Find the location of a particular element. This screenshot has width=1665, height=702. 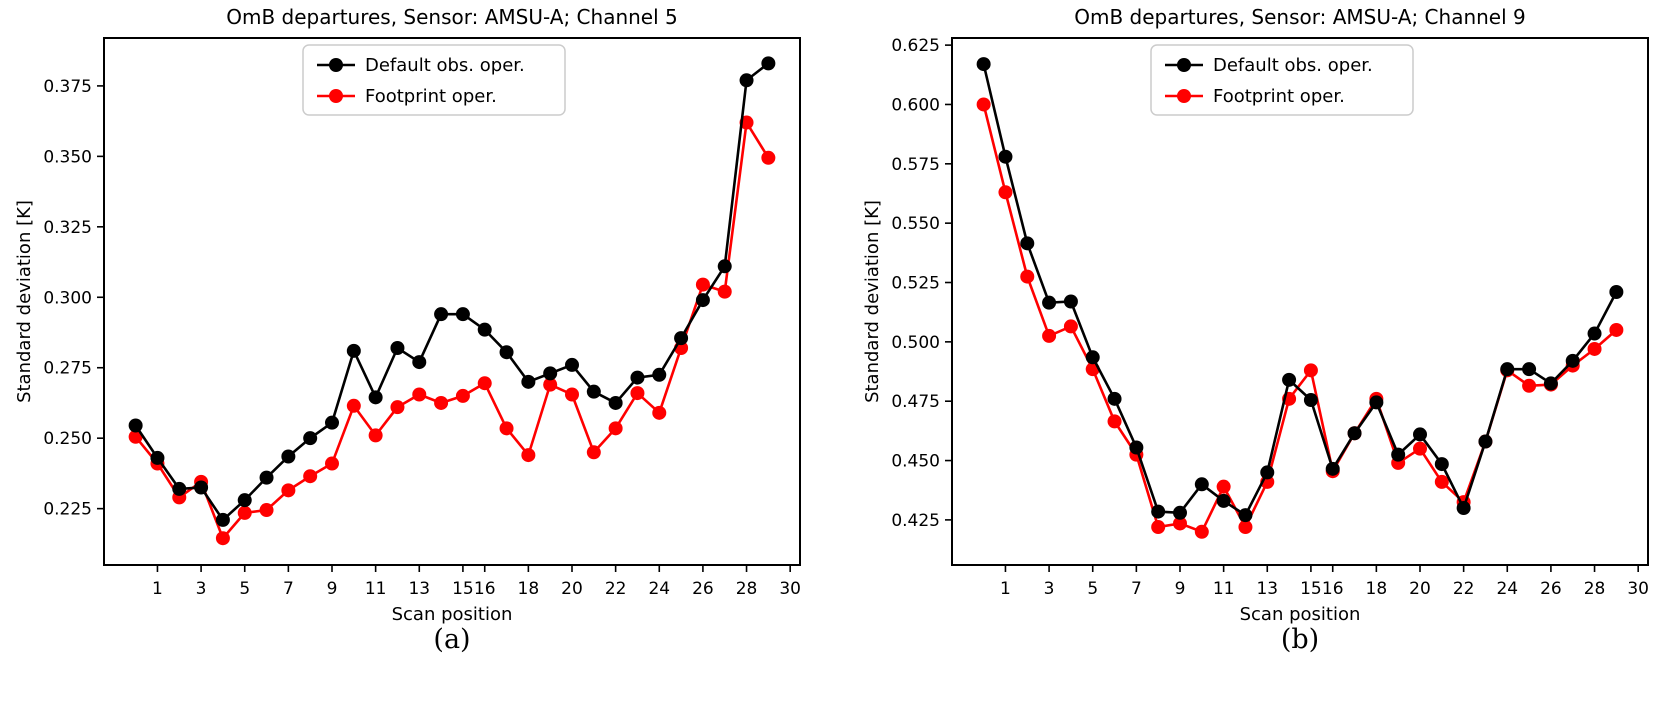

x-tick-label: 18 is located at coordinates (1377, 589).